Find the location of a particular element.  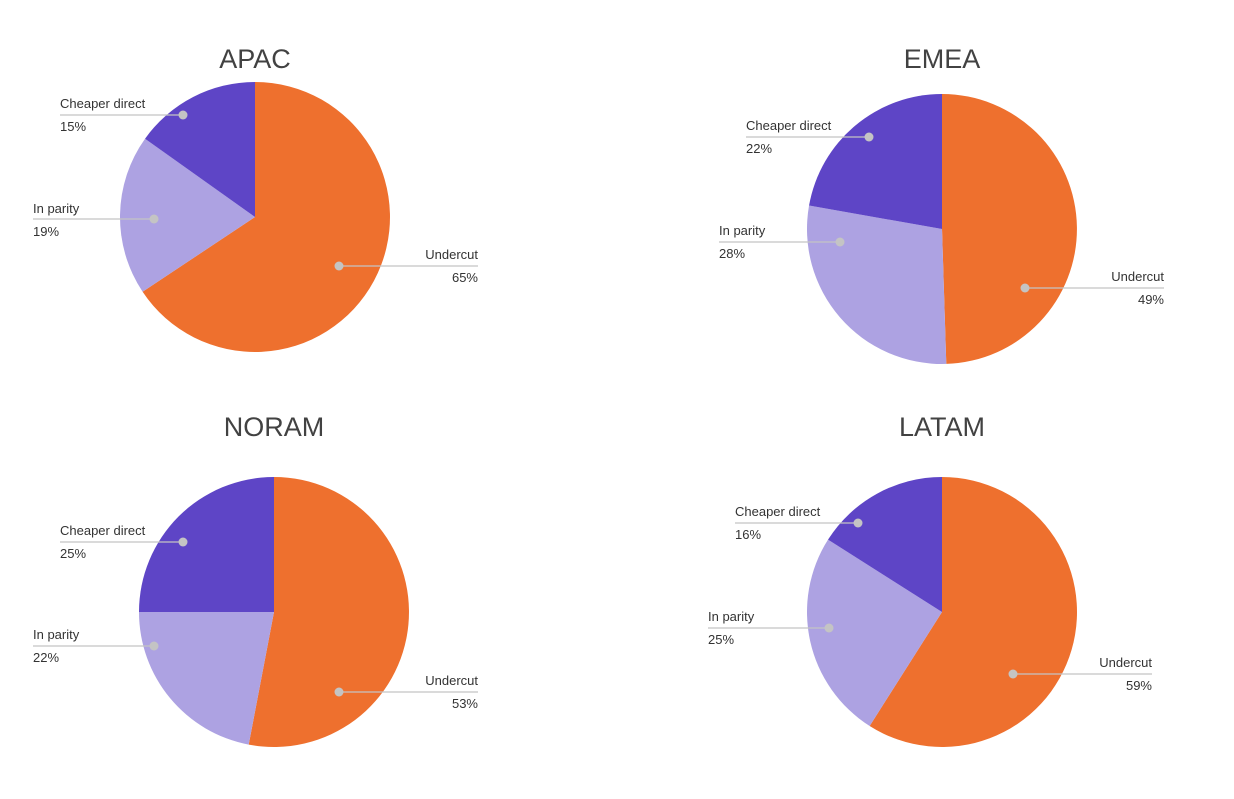

noram-undercut-label: Undercut is located at coordinates (451, 680).